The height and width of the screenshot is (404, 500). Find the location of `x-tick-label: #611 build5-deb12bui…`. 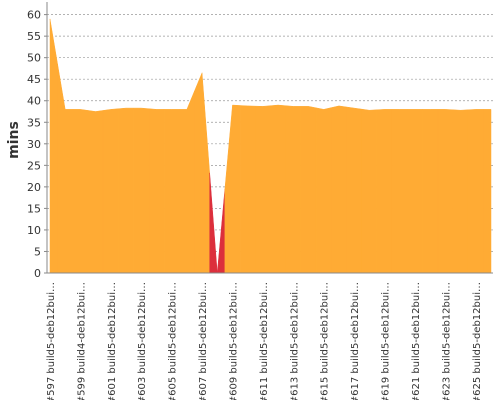

x-tick-label: #611 build5-deb12bui… is located at coordinates (264, 341).